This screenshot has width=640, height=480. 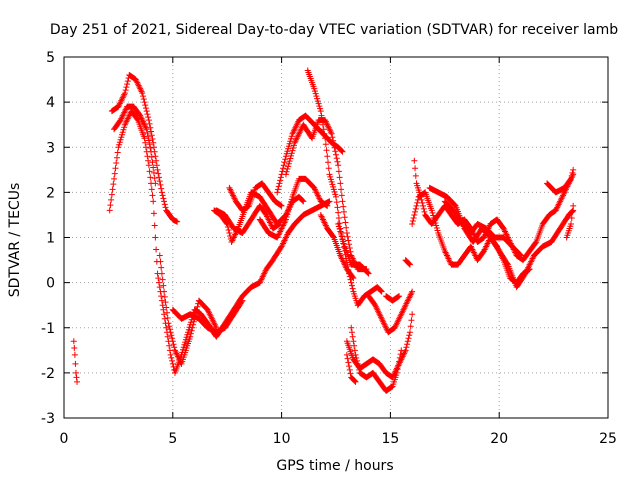 I want to click on y-tick-label: 3, so click(x=50, y=148).